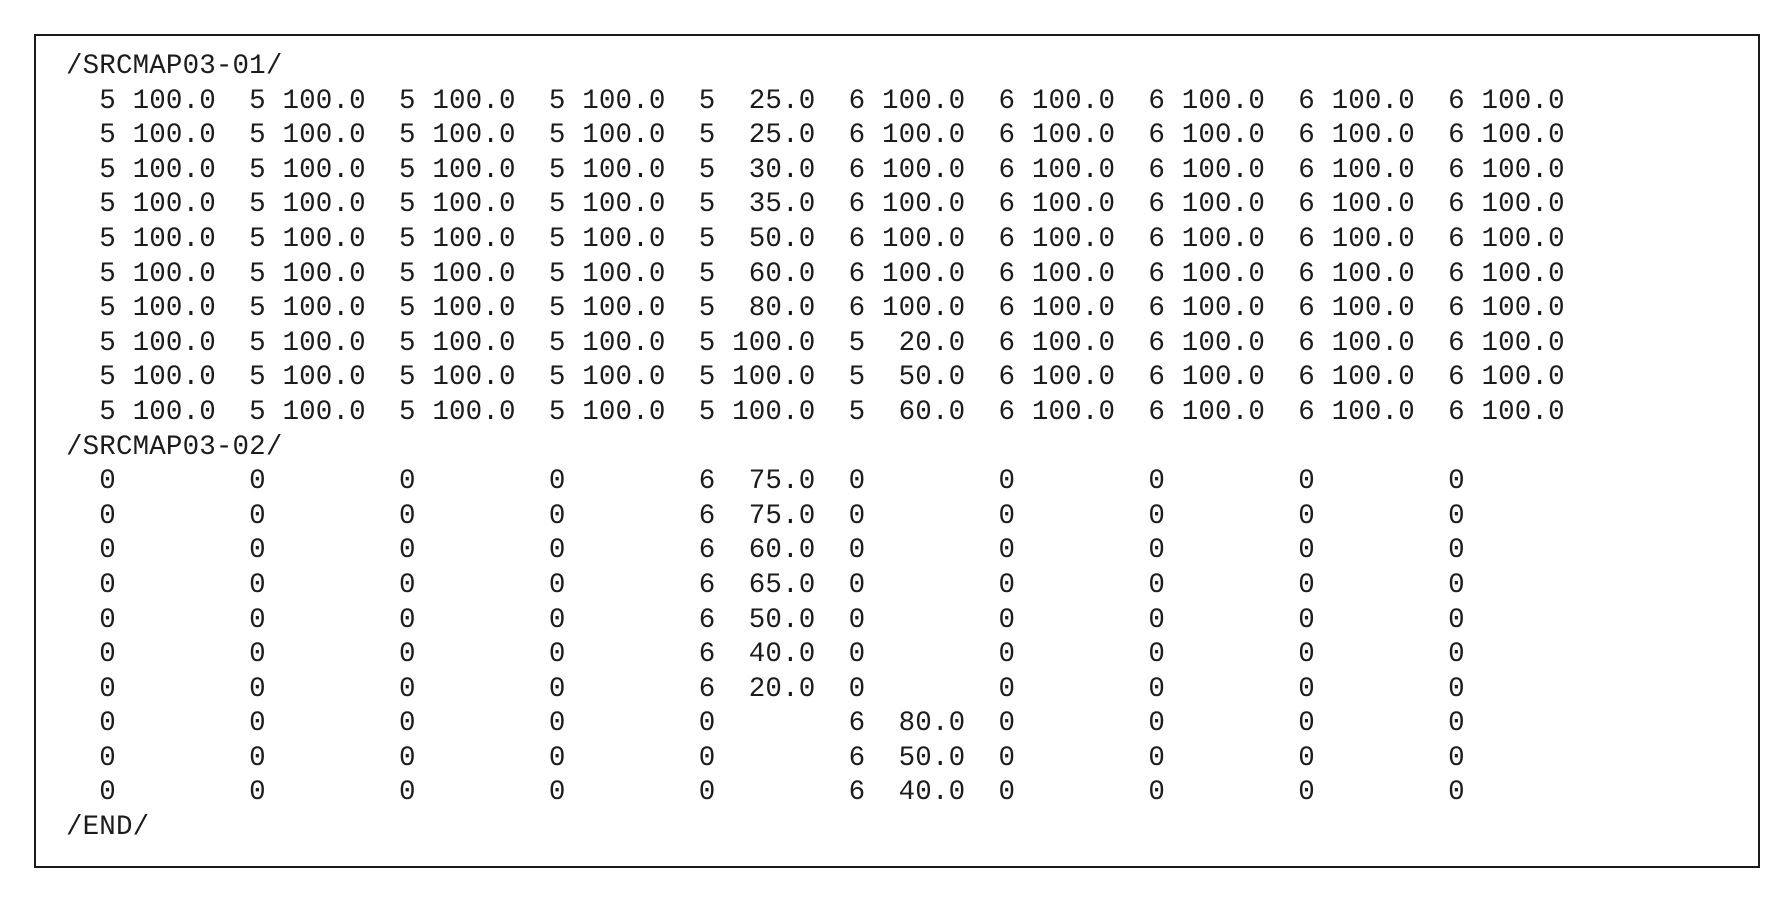 Image resolution: width=1792 pixels, height=902 pixels. Describe the element at coordinates (765, 551) in the screenshot. I see `data-row: 0 0 0 0 6 60.0 0 0 0 0 0` at that location.